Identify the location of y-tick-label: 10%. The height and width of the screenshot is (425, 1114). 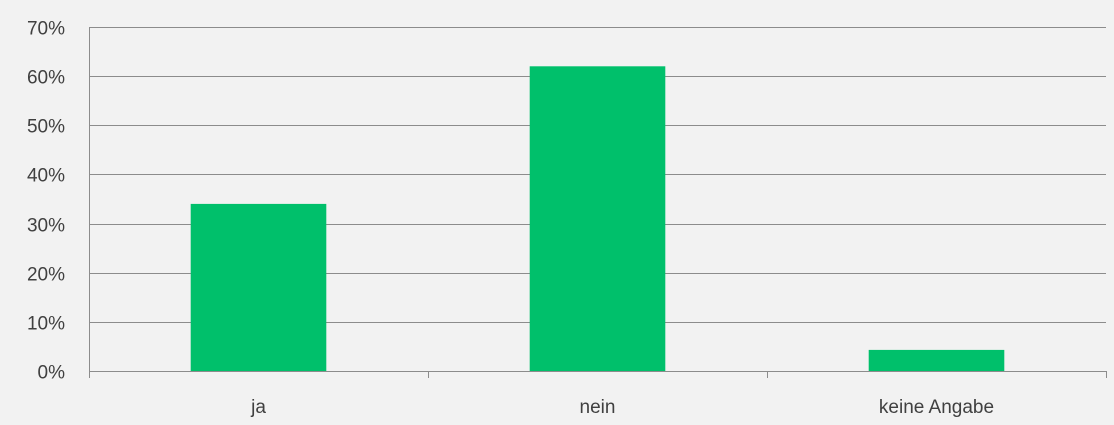
(46, 324).